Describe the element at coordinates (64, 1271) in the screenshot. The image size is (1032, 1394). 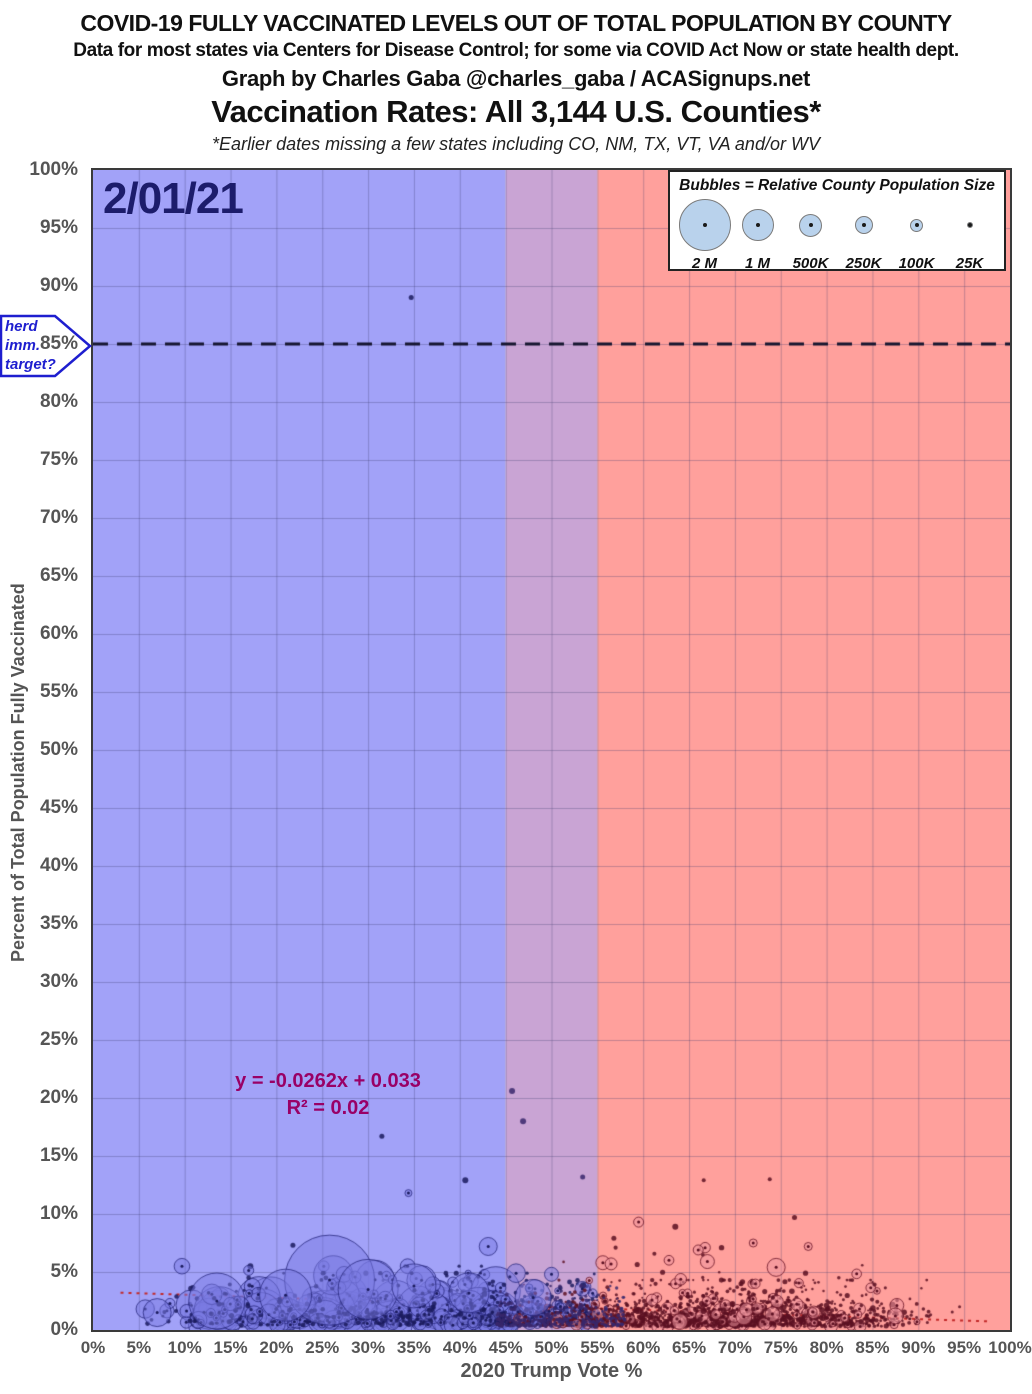
I see `y-tick-label: 5%` at that location.